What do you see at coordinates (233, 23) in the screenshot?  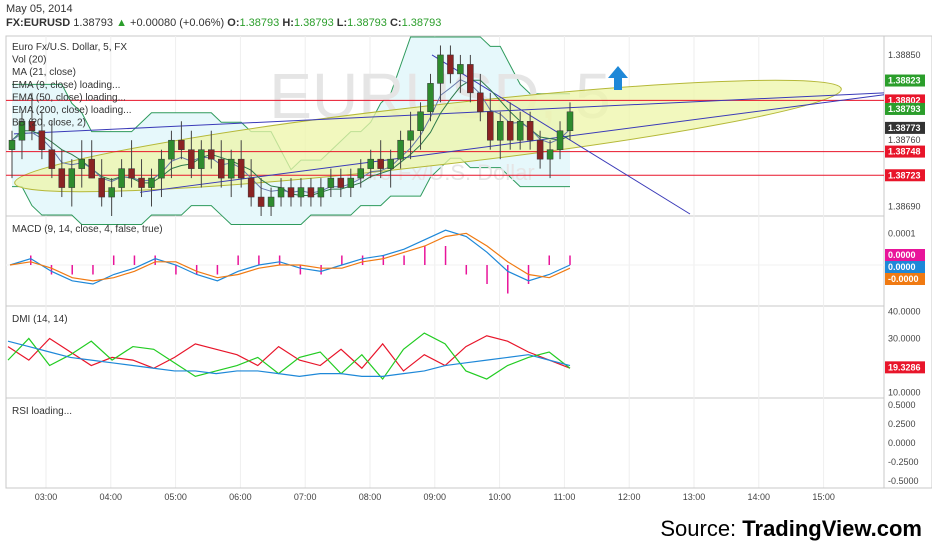 I see `open-label: O:` at bounding box center [233, 23].